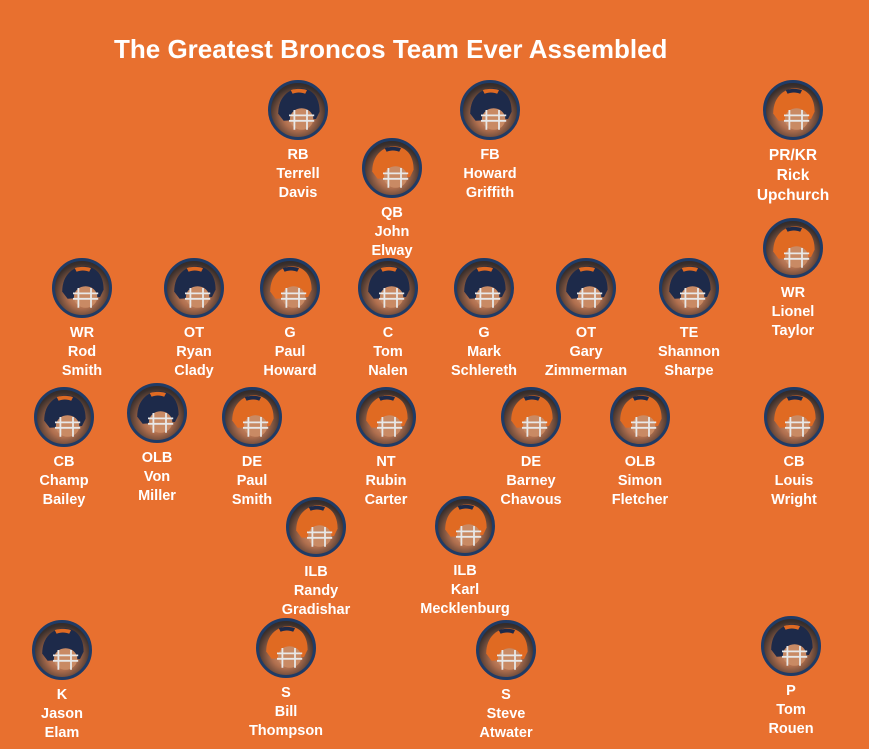 The height and width of the screenshot is (749, 869). Describe the element at coordinates (298, 174) in the screenshot. I see `player-first-name: Terrell` at that location.